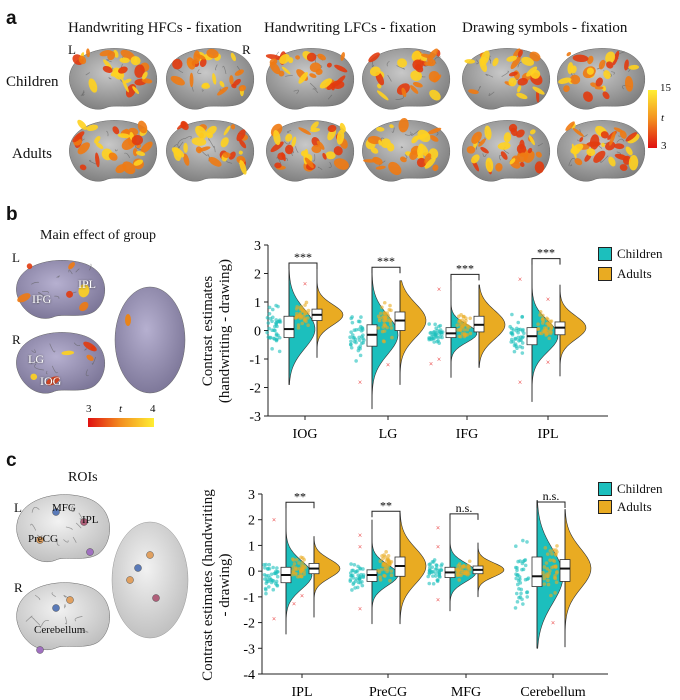  What do you see at coordinates (64, 508) in the screenshot?
I see `roi-label-mfg: MFG` at bounding box center [64, 508].